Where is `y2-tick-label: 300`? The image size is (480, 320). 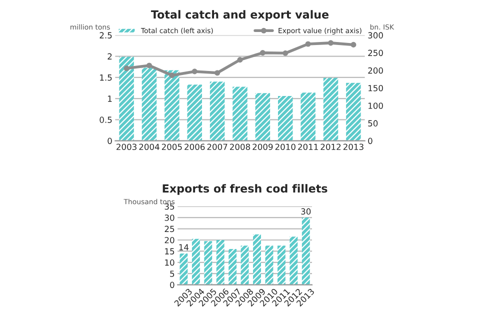
y2-tick-label: 300 is located at coordinates (375, 35).